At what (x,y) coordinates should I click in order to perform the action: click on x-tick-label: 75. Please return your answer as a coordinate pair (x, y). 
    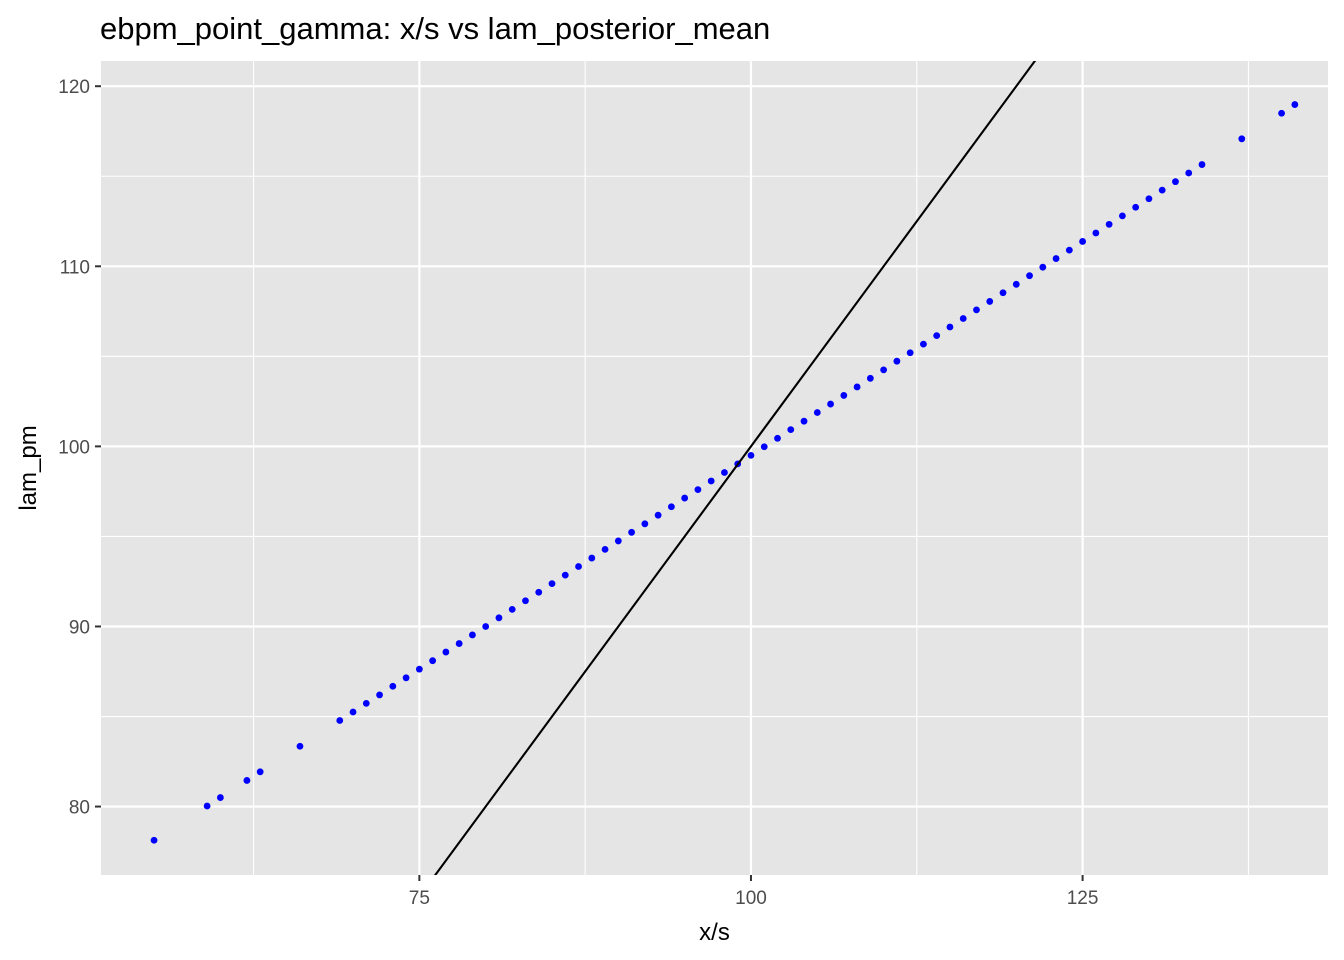
    Looking at the image, I should click on (419, 898).